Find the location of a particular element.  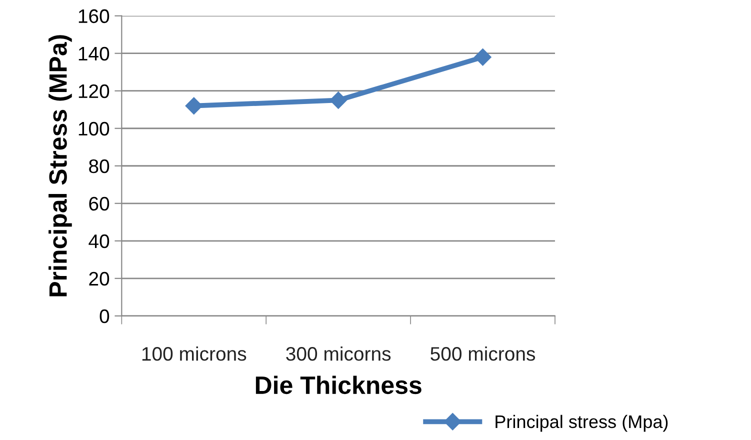

y-tick-label: 20 is located at coordinates (99, 279).